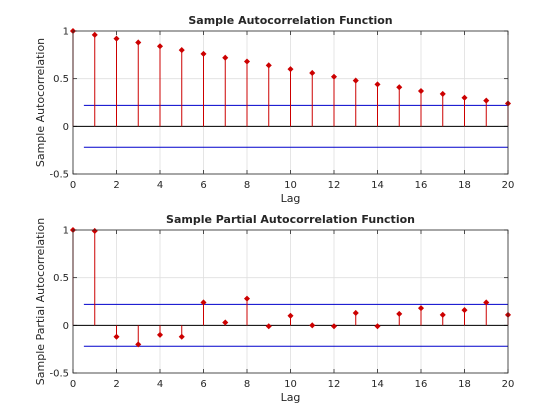 Image resolution: width=560 pixels, height=420 pixels. What do you see at coordinates (290, 384) in the screenshot?
I see `pacf-x-tick-label: 10` at bounding box center [290, 384].